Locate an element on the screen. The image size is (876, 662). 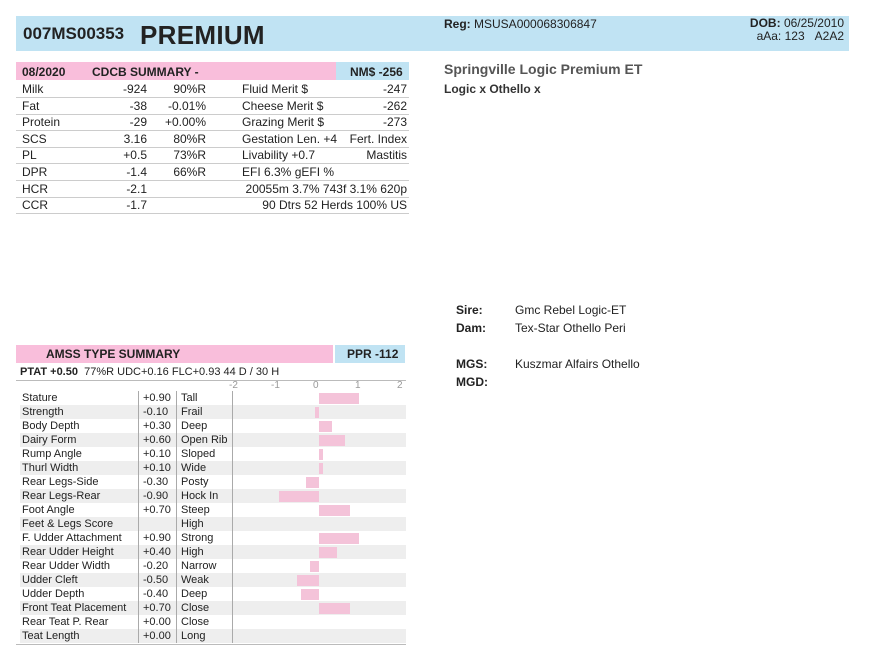
trait-desc: Tall is located at coordinates (189, 398).